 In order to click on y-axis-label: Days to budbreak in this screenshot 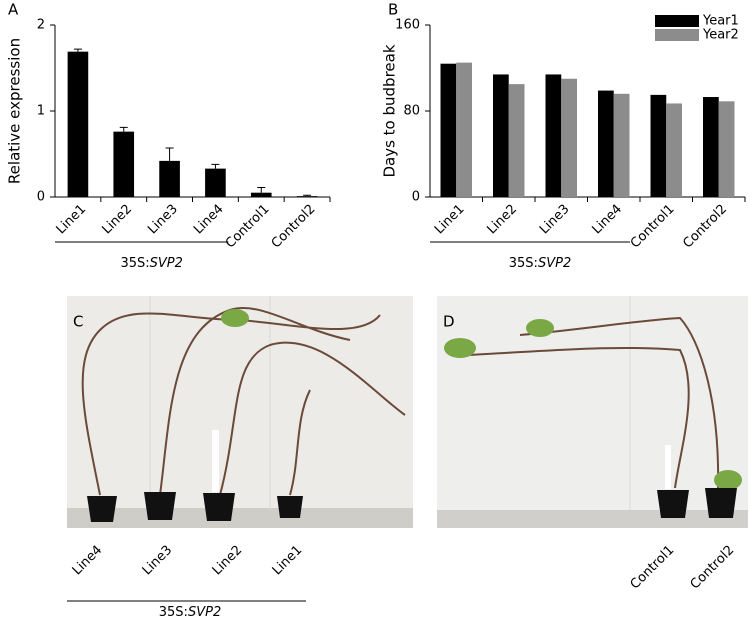, I will do `click(390, 110)`.